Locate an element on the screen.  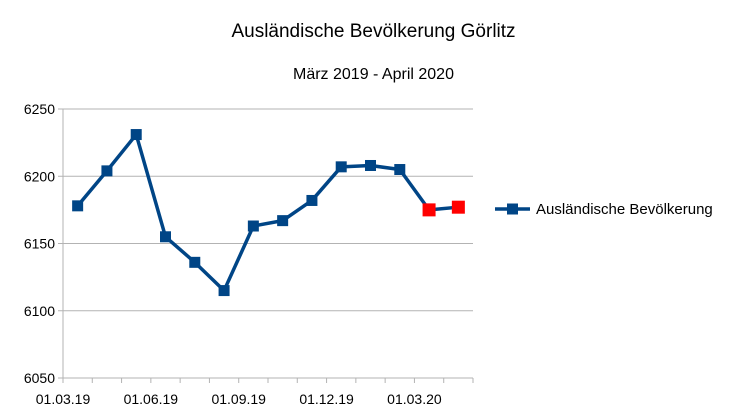
legend: Ausländische Bevölkerung is located at coordinates (604, 209).